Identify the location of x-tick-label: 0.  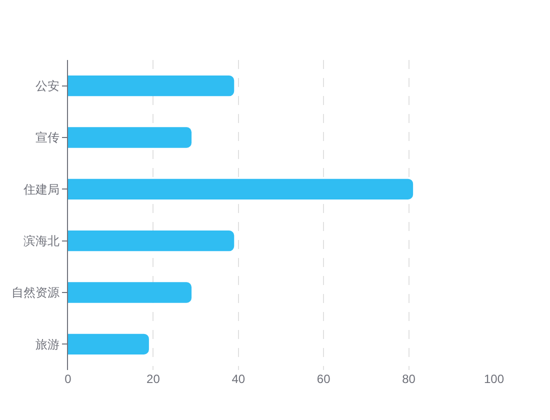
(68, 379).